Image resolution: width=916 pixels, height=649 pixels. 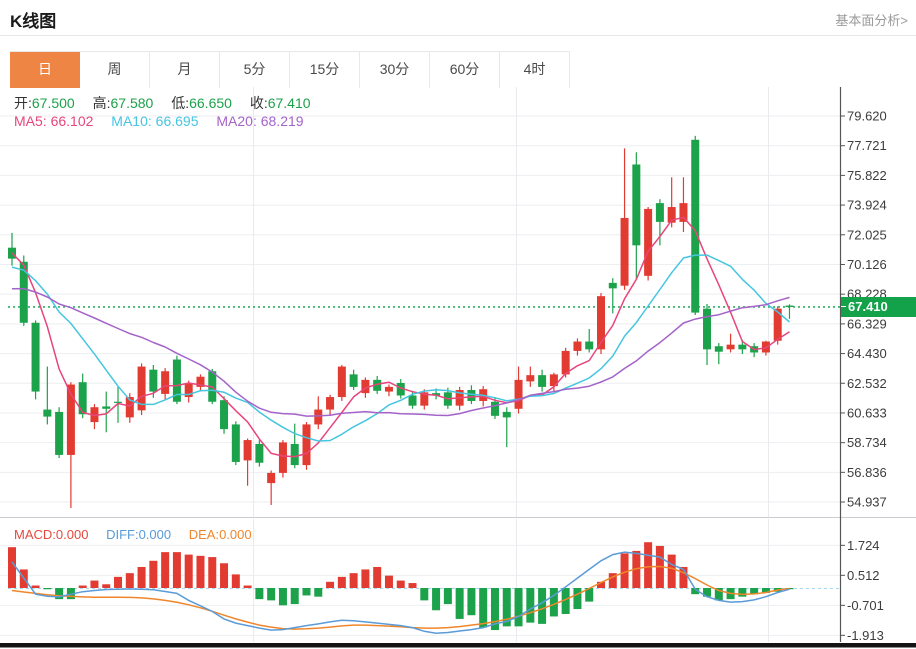 What do you see at coordinates (867, 383) in the screenshot?
I see `svg-text: 62.532` at bounding box center [867, 383].